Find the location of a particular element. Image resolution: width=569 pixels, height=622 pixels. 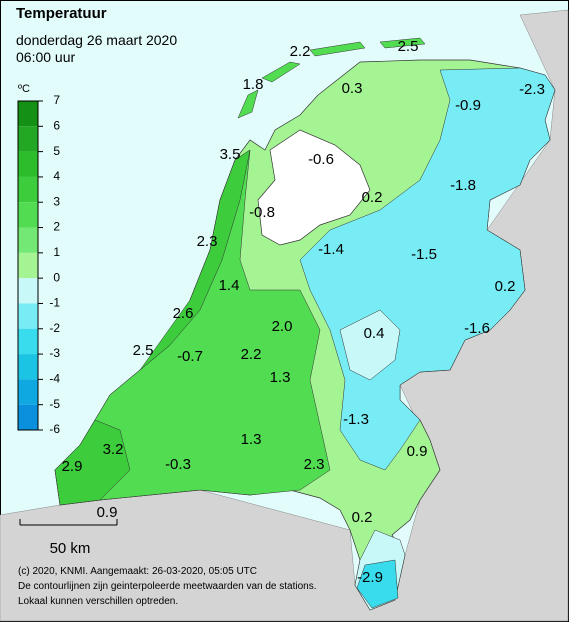

station-value: -1.3 is located at coordinates (356, 419).